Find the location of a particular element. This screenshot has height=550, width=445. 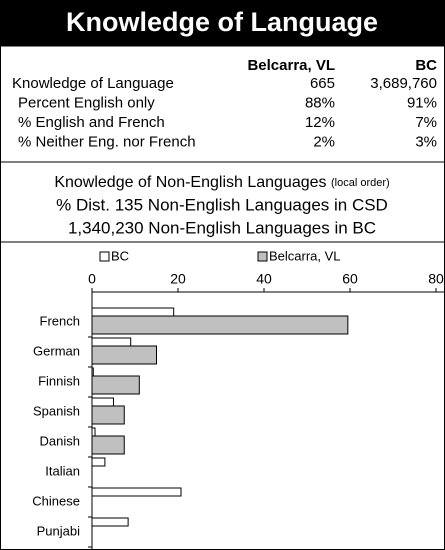

cell: 3,689,760 is located at coordinates (403, 83).